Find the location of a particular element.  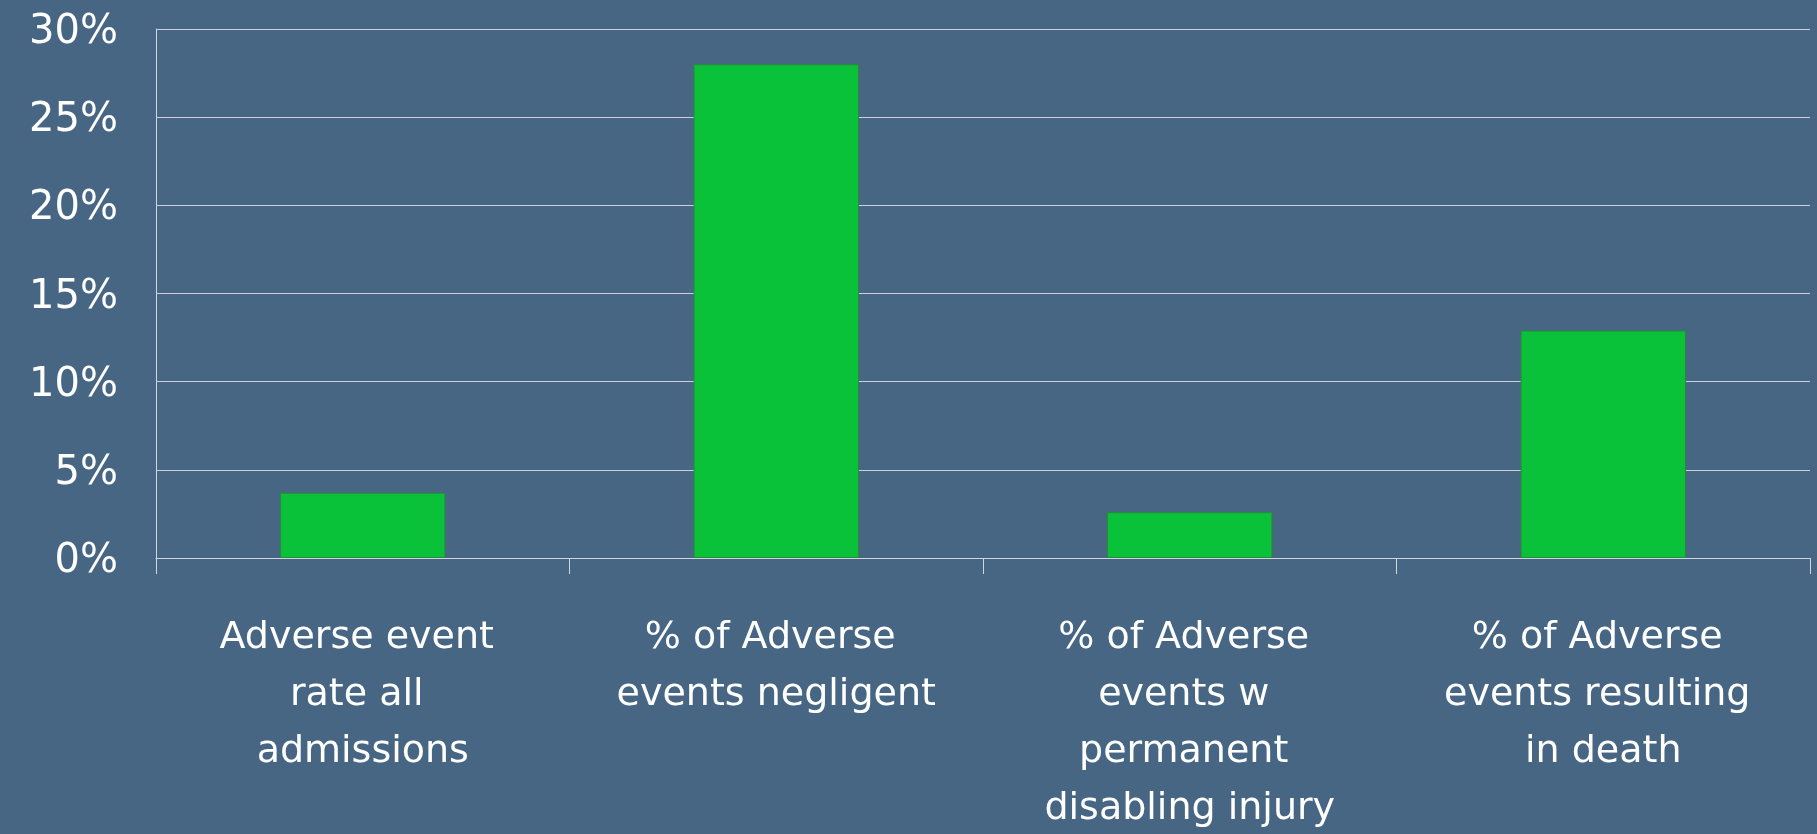

y-tick-label: 5% is located at coordinates (86, 469).